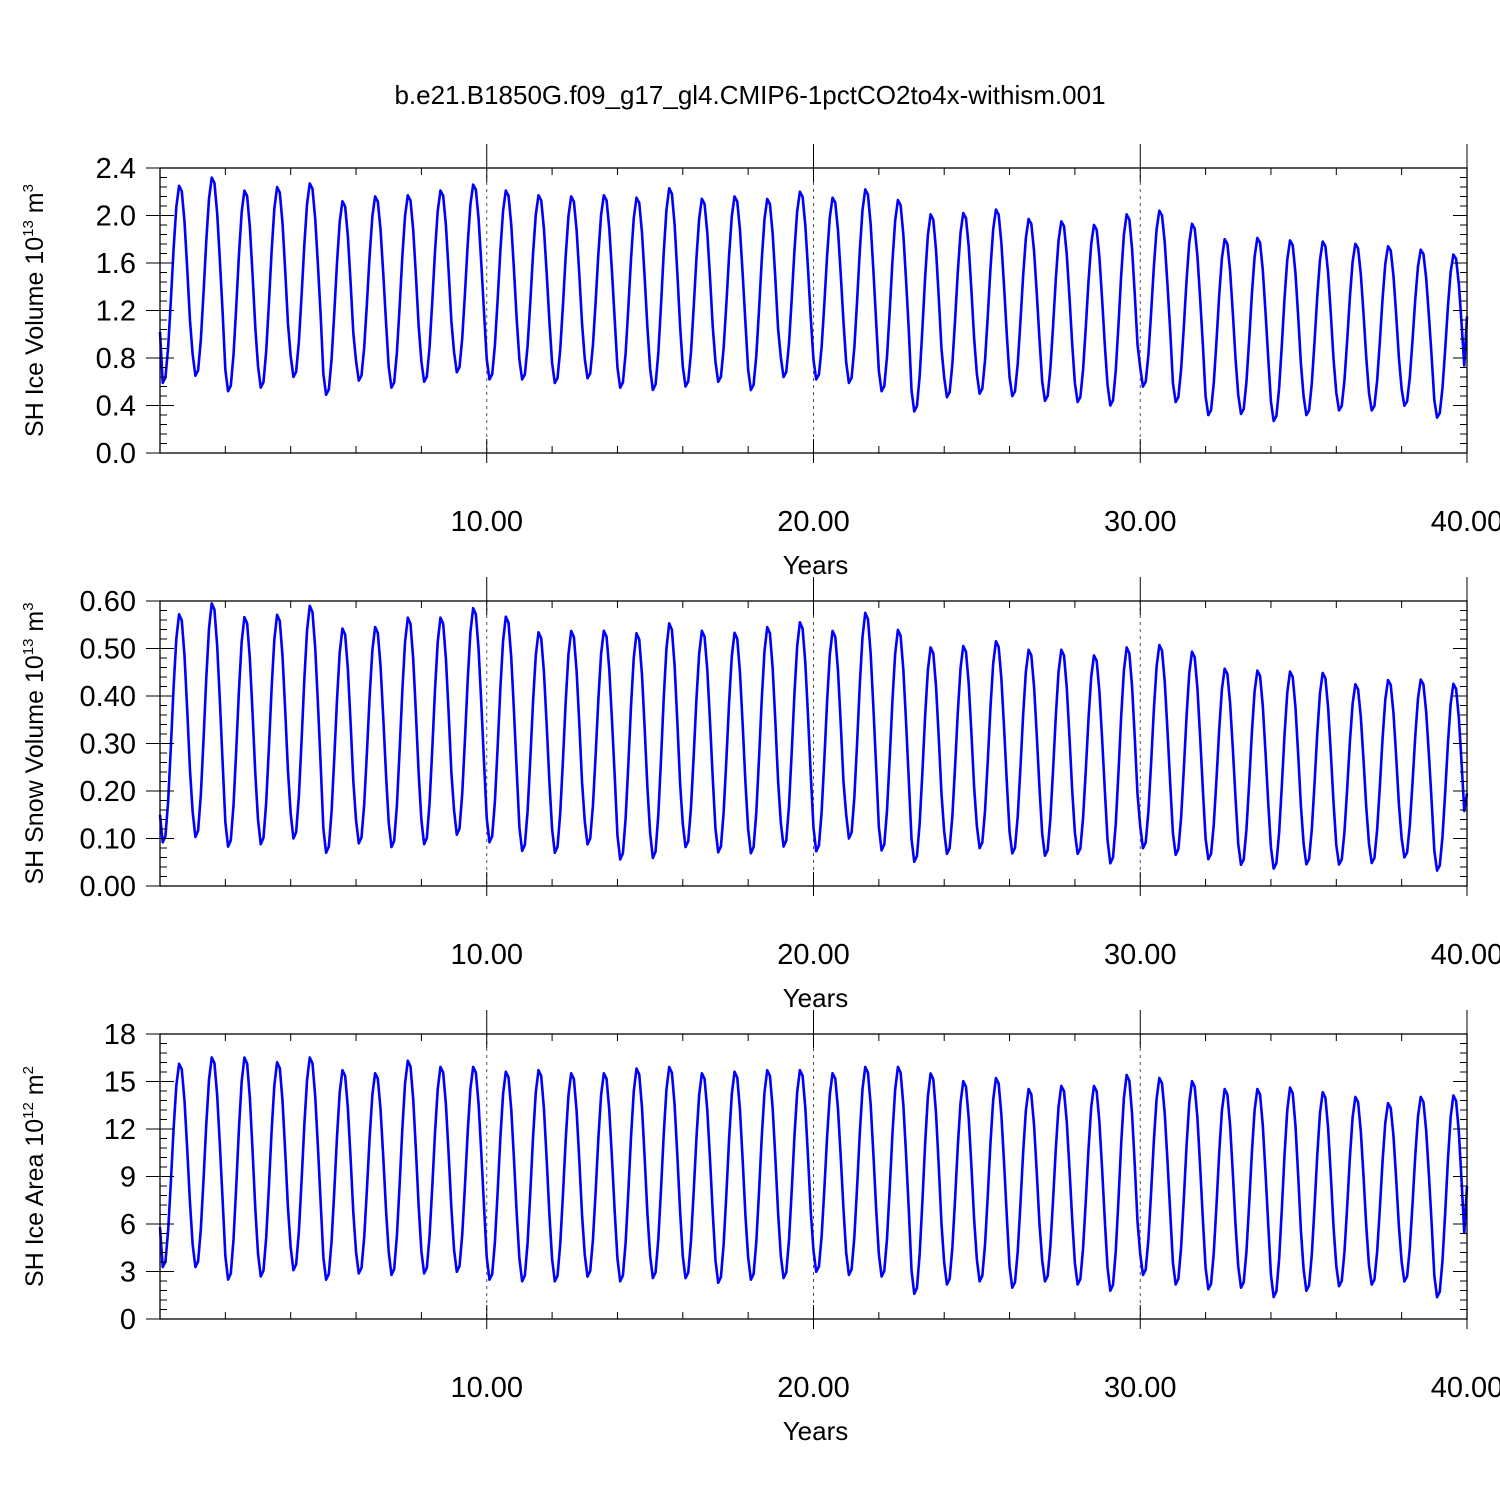 Image resolution: width=1500 pixels, height=1500 pixels. What do you see at coordinates (108, 602) in the screenshot?
I see `y-tick-label: 0.60` at bounding box center [108, 602].